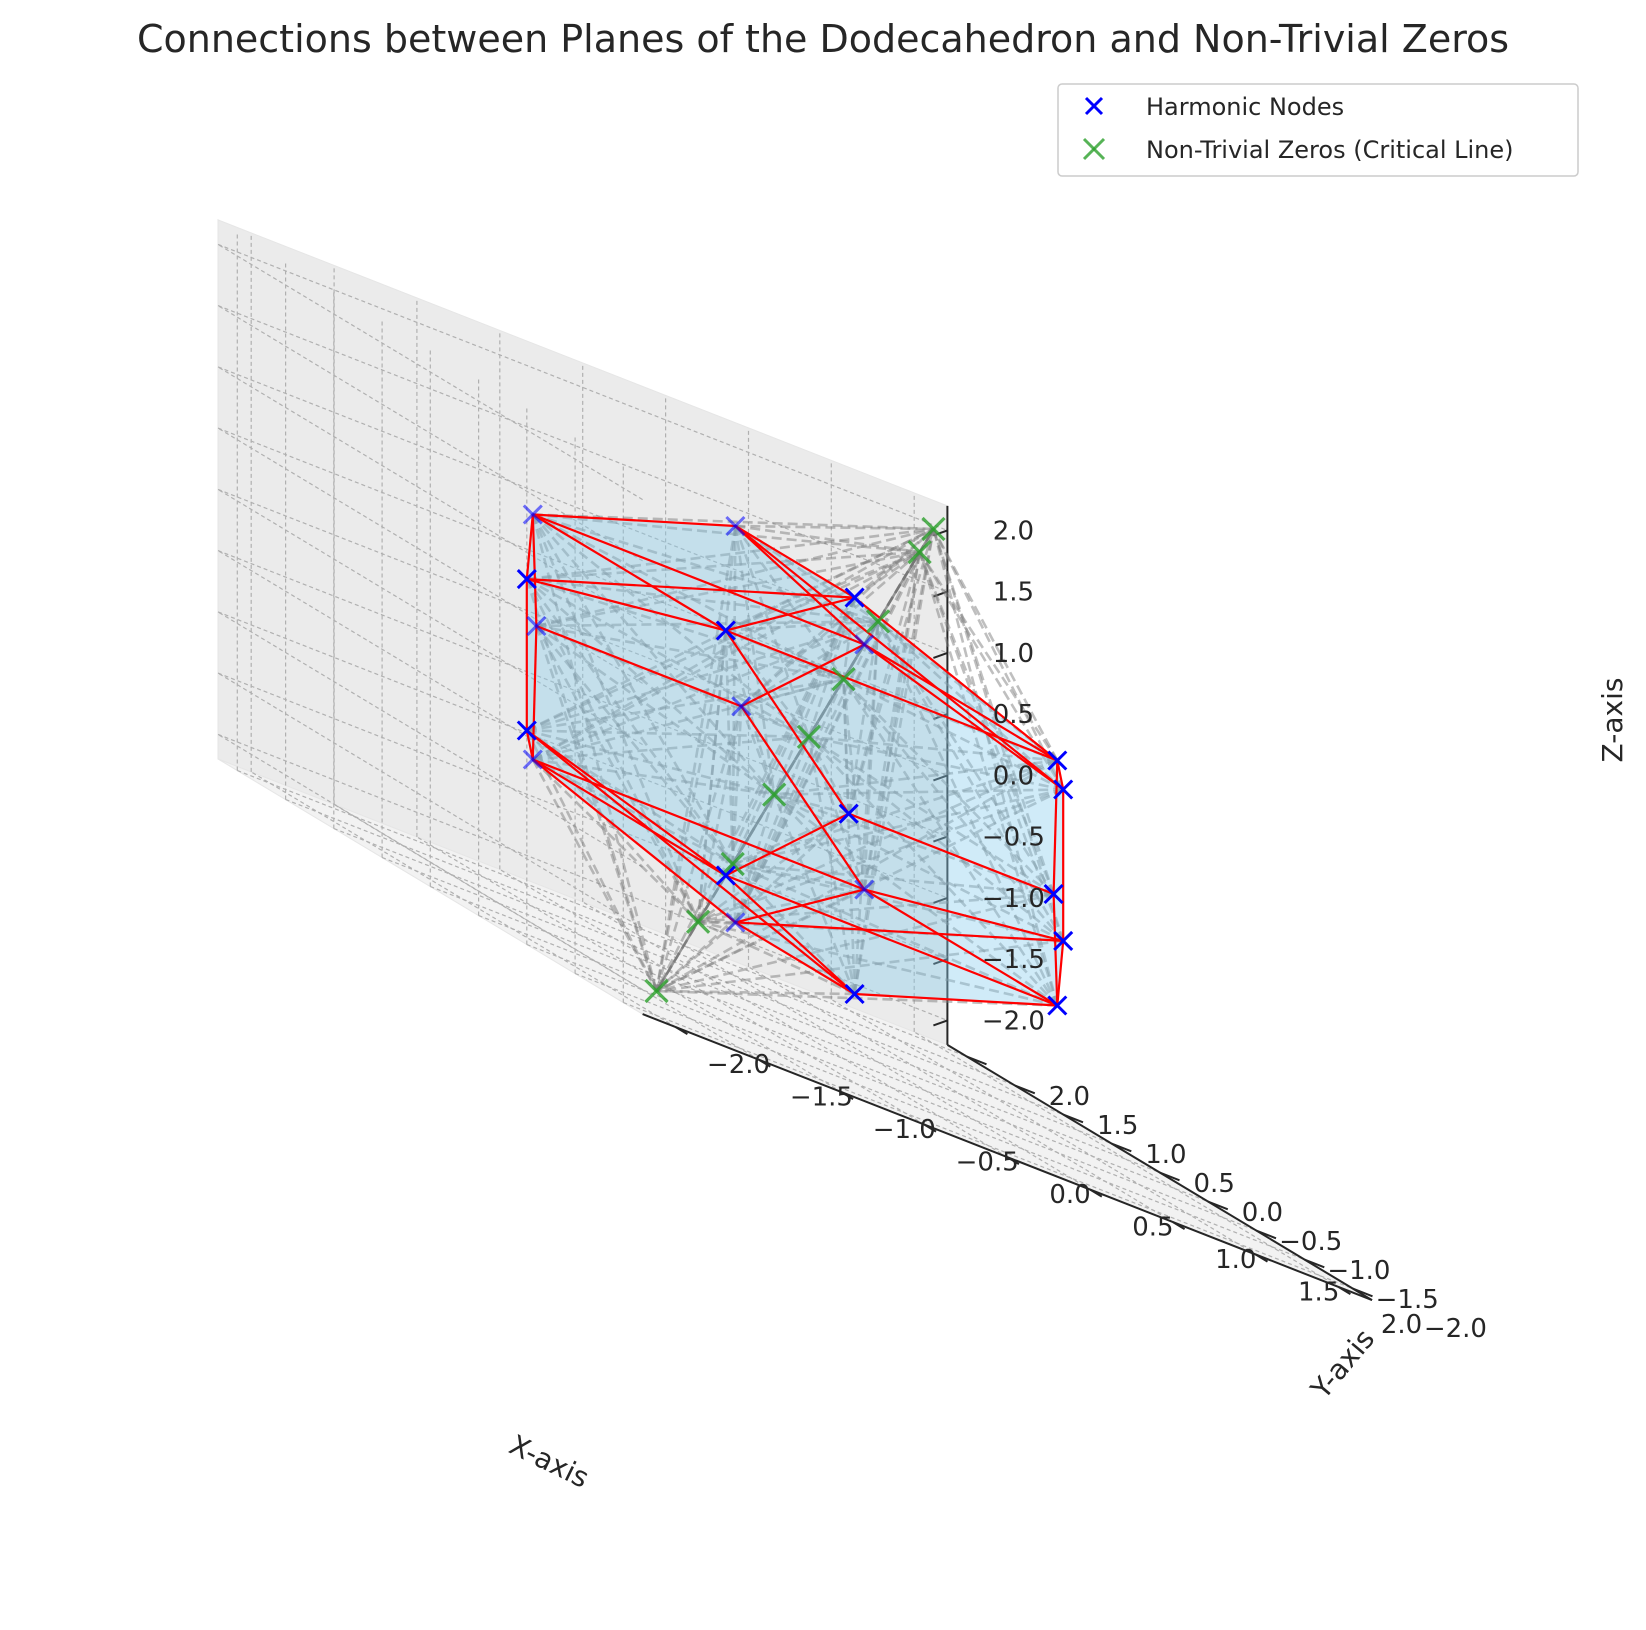 This screenshot has width=1646, height=1630. I want to click on node-marker-1-stroke-b, so click(864, 889).